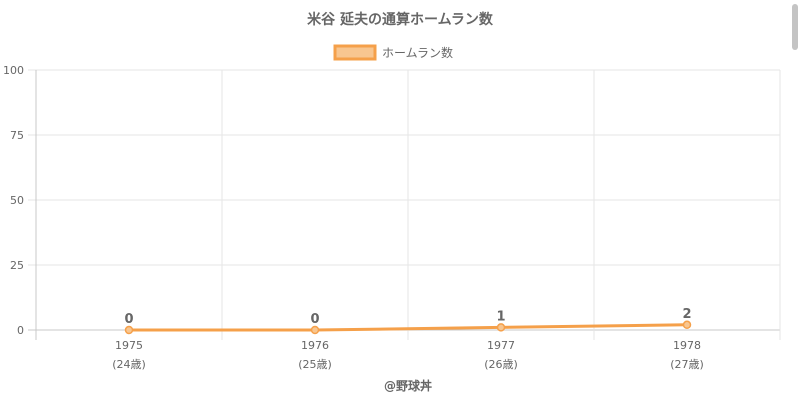 The image size is (800, 404). What do you see at coordinates (129, 345) in the screenshot?
I see `x-tick-label: 1975` at bounding box center [129, 345].